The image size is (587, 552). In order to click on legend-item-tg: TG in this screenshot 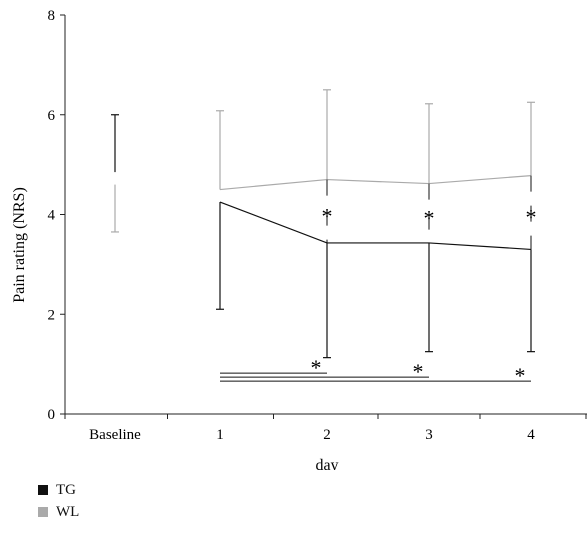, I will do `click(58, 490)`.